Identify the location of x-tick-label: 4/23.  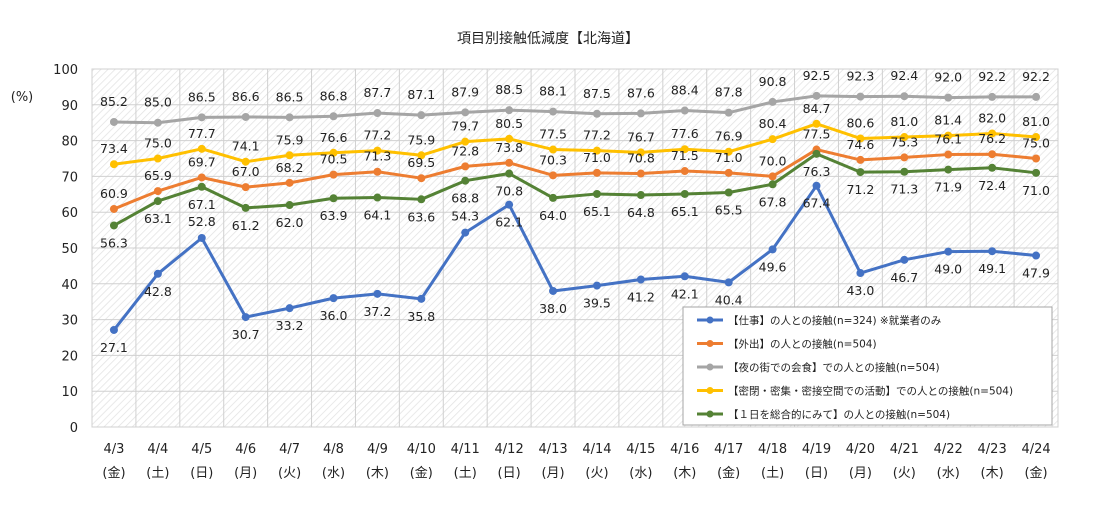
(992, 449).